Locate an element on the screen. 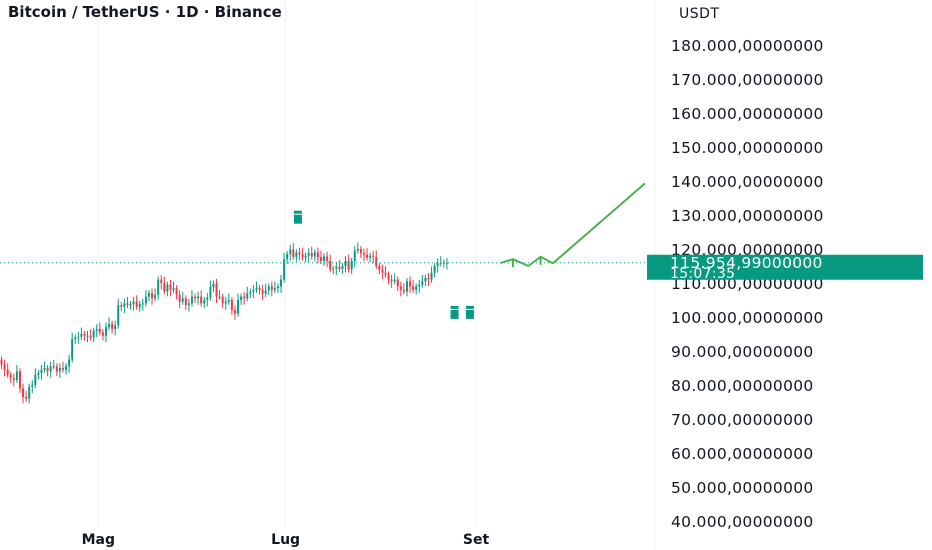 The height and width of the screenshot is (550, 932). time-axis: Mag Lug Set is located at coordinates (286, 540).